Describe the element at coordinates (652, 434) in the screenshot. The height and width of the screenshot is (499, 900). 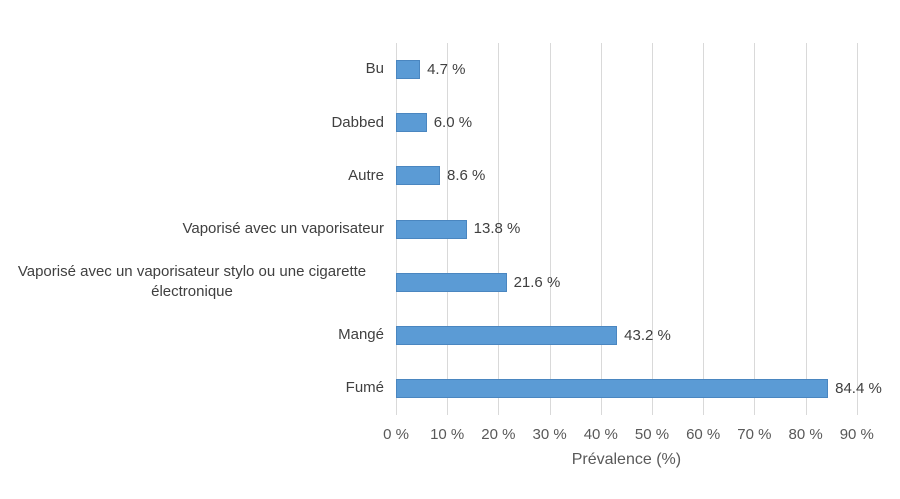
I see `x-tick-label: 50 %` at that location.